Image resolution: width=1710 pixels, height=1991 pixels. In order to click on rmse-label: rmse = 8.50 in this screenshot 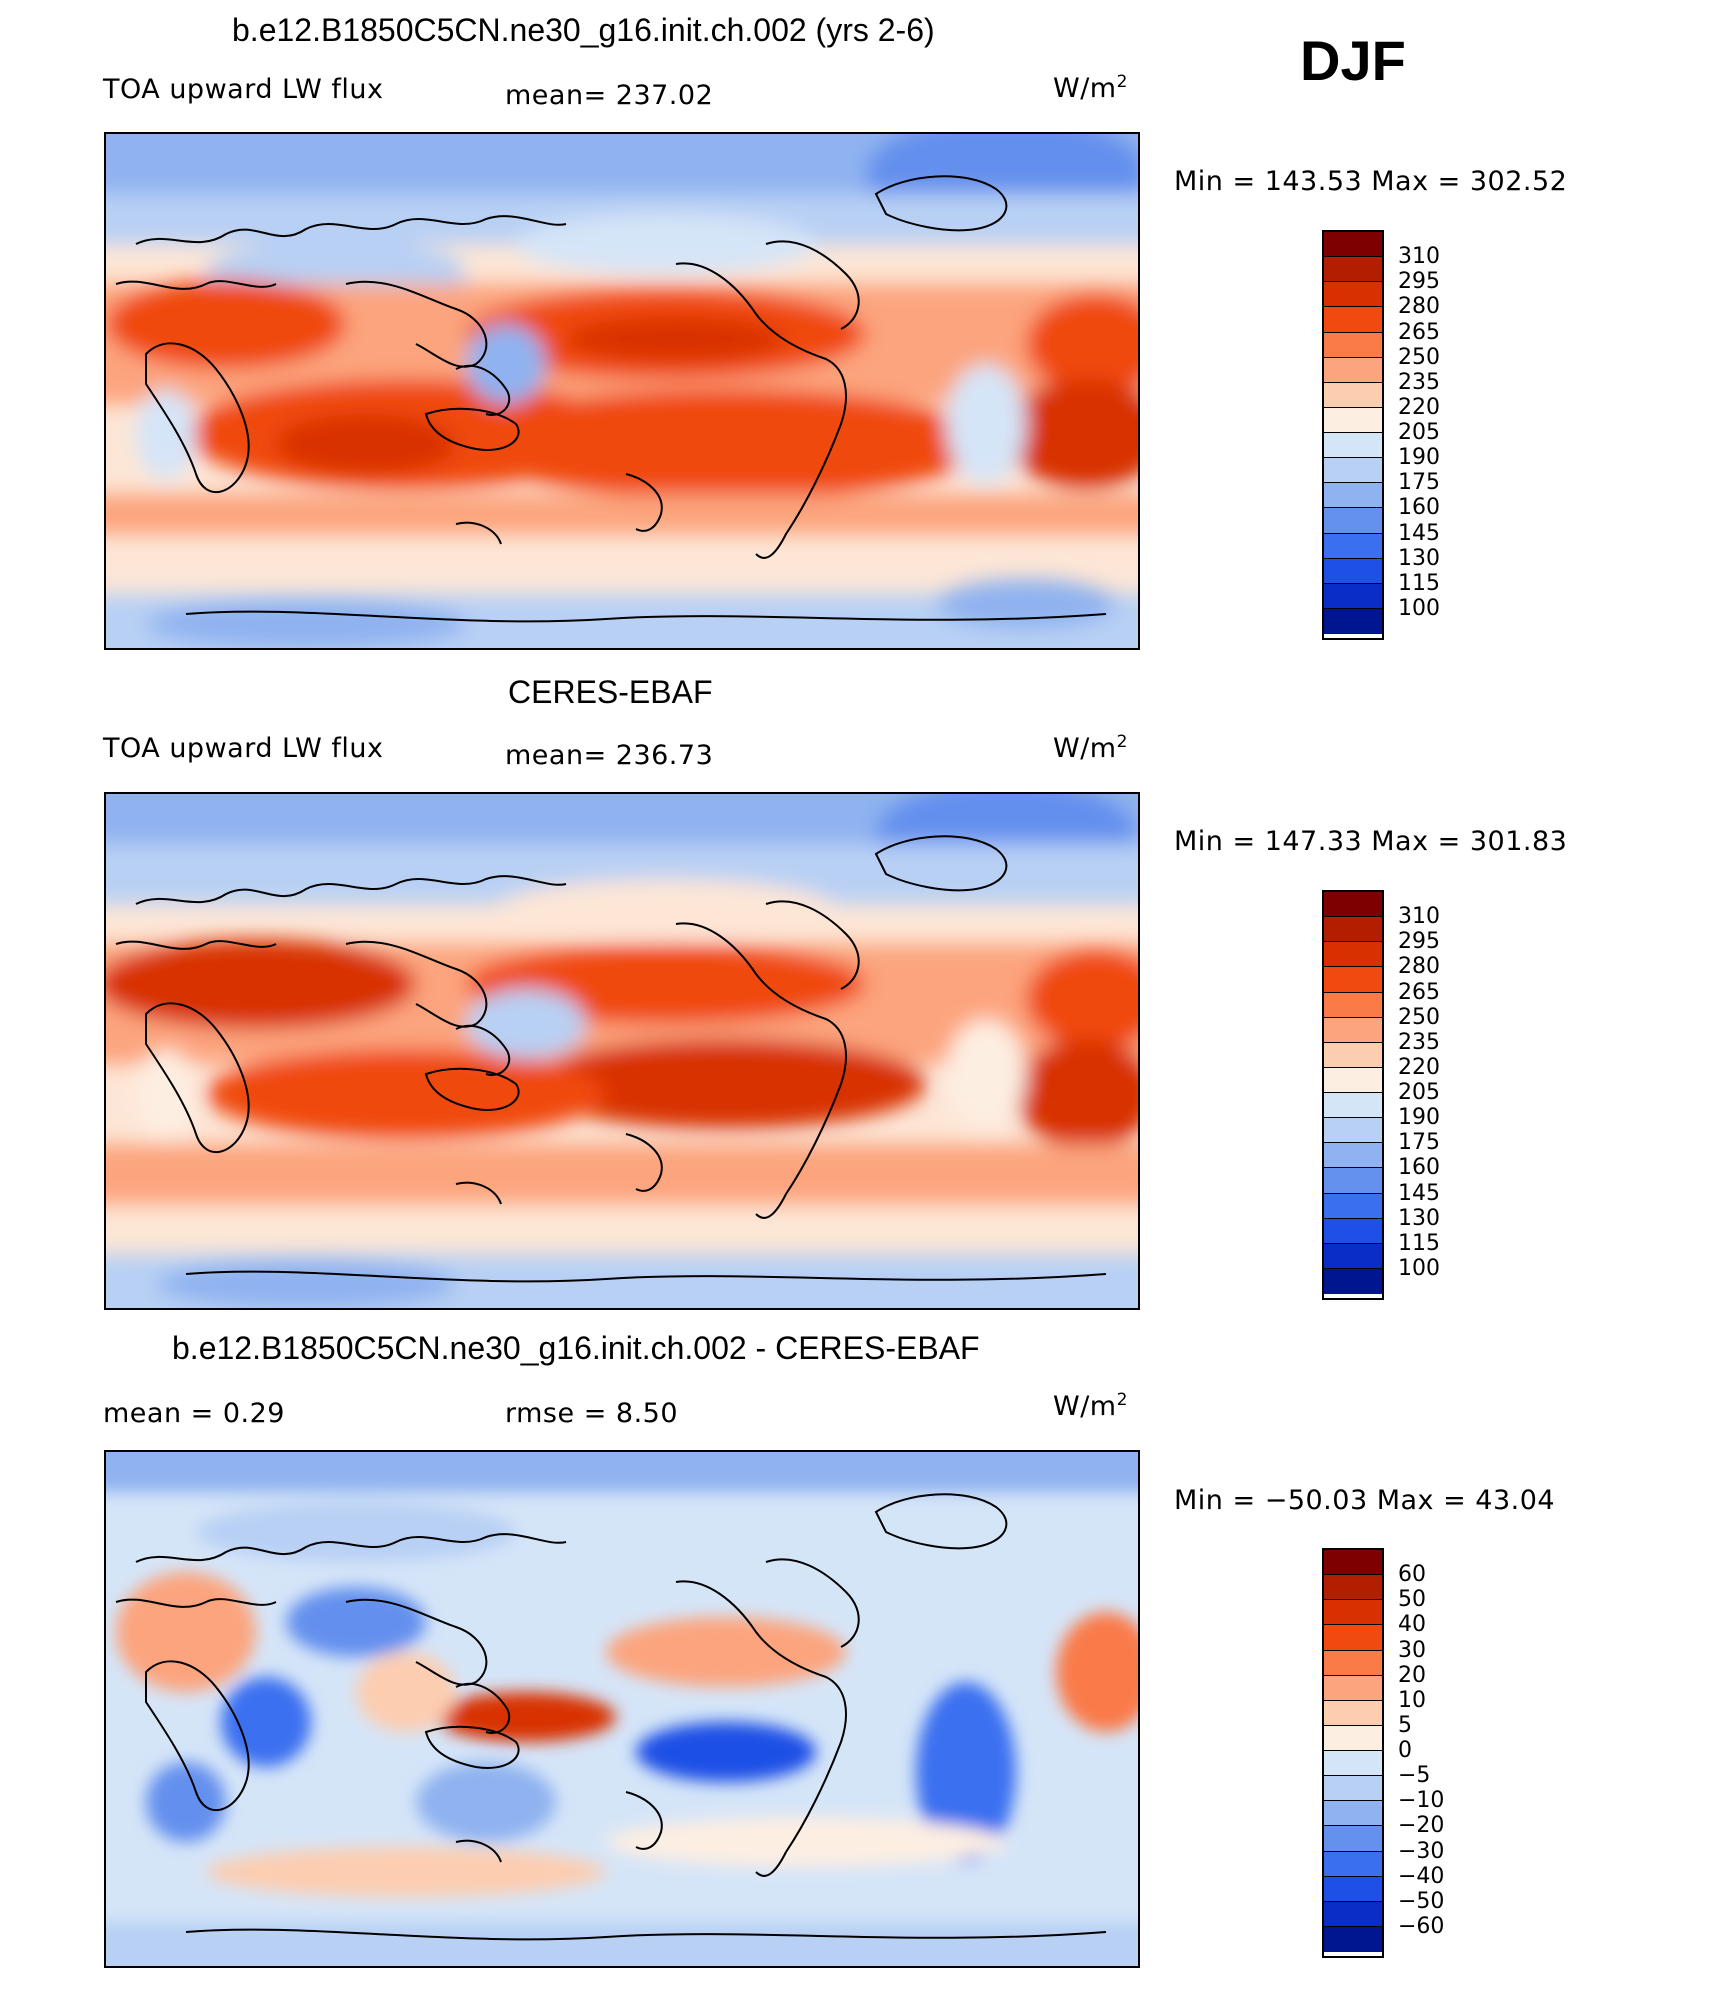, I will do `click(592, 1413)`.